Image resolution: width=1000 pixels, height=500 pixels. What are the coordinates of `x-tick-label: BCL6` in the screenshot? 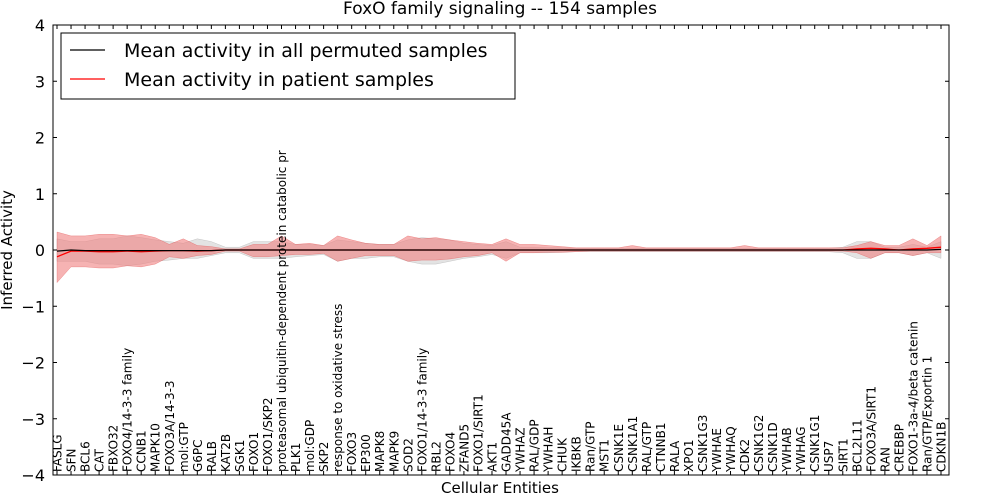 It's located at (86, 456).